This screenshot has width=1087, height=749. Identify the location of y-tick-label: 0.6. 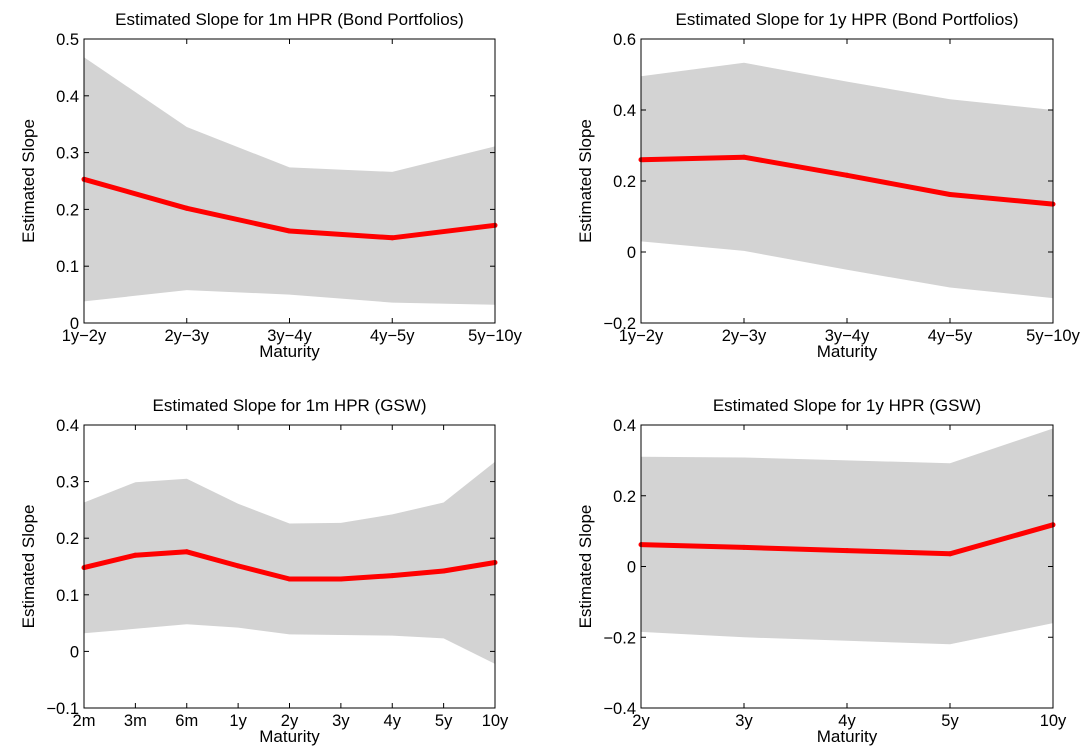
(624, 40).